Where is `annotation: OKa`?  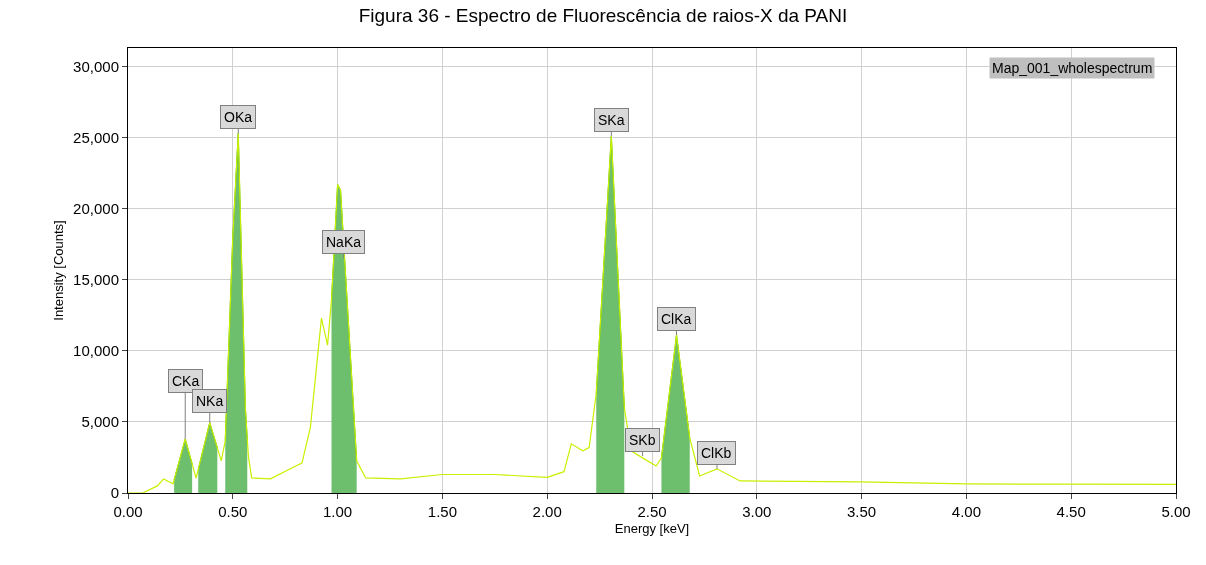 annotation: OKa is located at coordinates (238, 117).